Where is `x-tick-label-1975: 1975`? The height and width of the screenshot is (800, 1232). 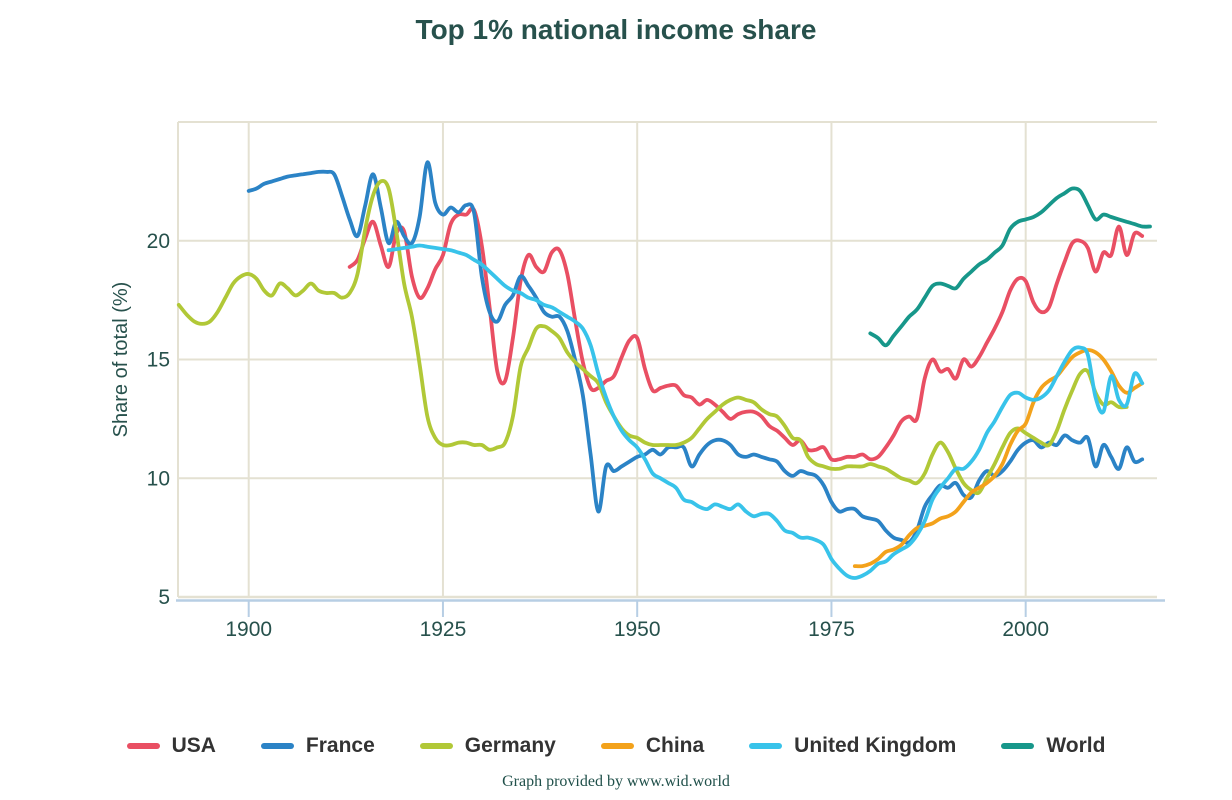
x-tick-label-1975: 1975 is located at coordinates (831, 629).